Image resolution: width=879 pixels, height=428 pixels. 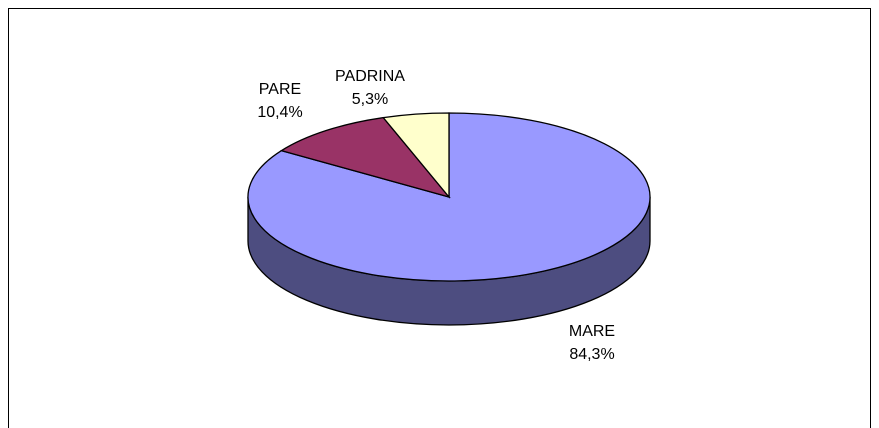 What do you see at coordinates (280, 89) in the screenshot?
I see `slice-label: PARE` at bounding box center [280, 89].